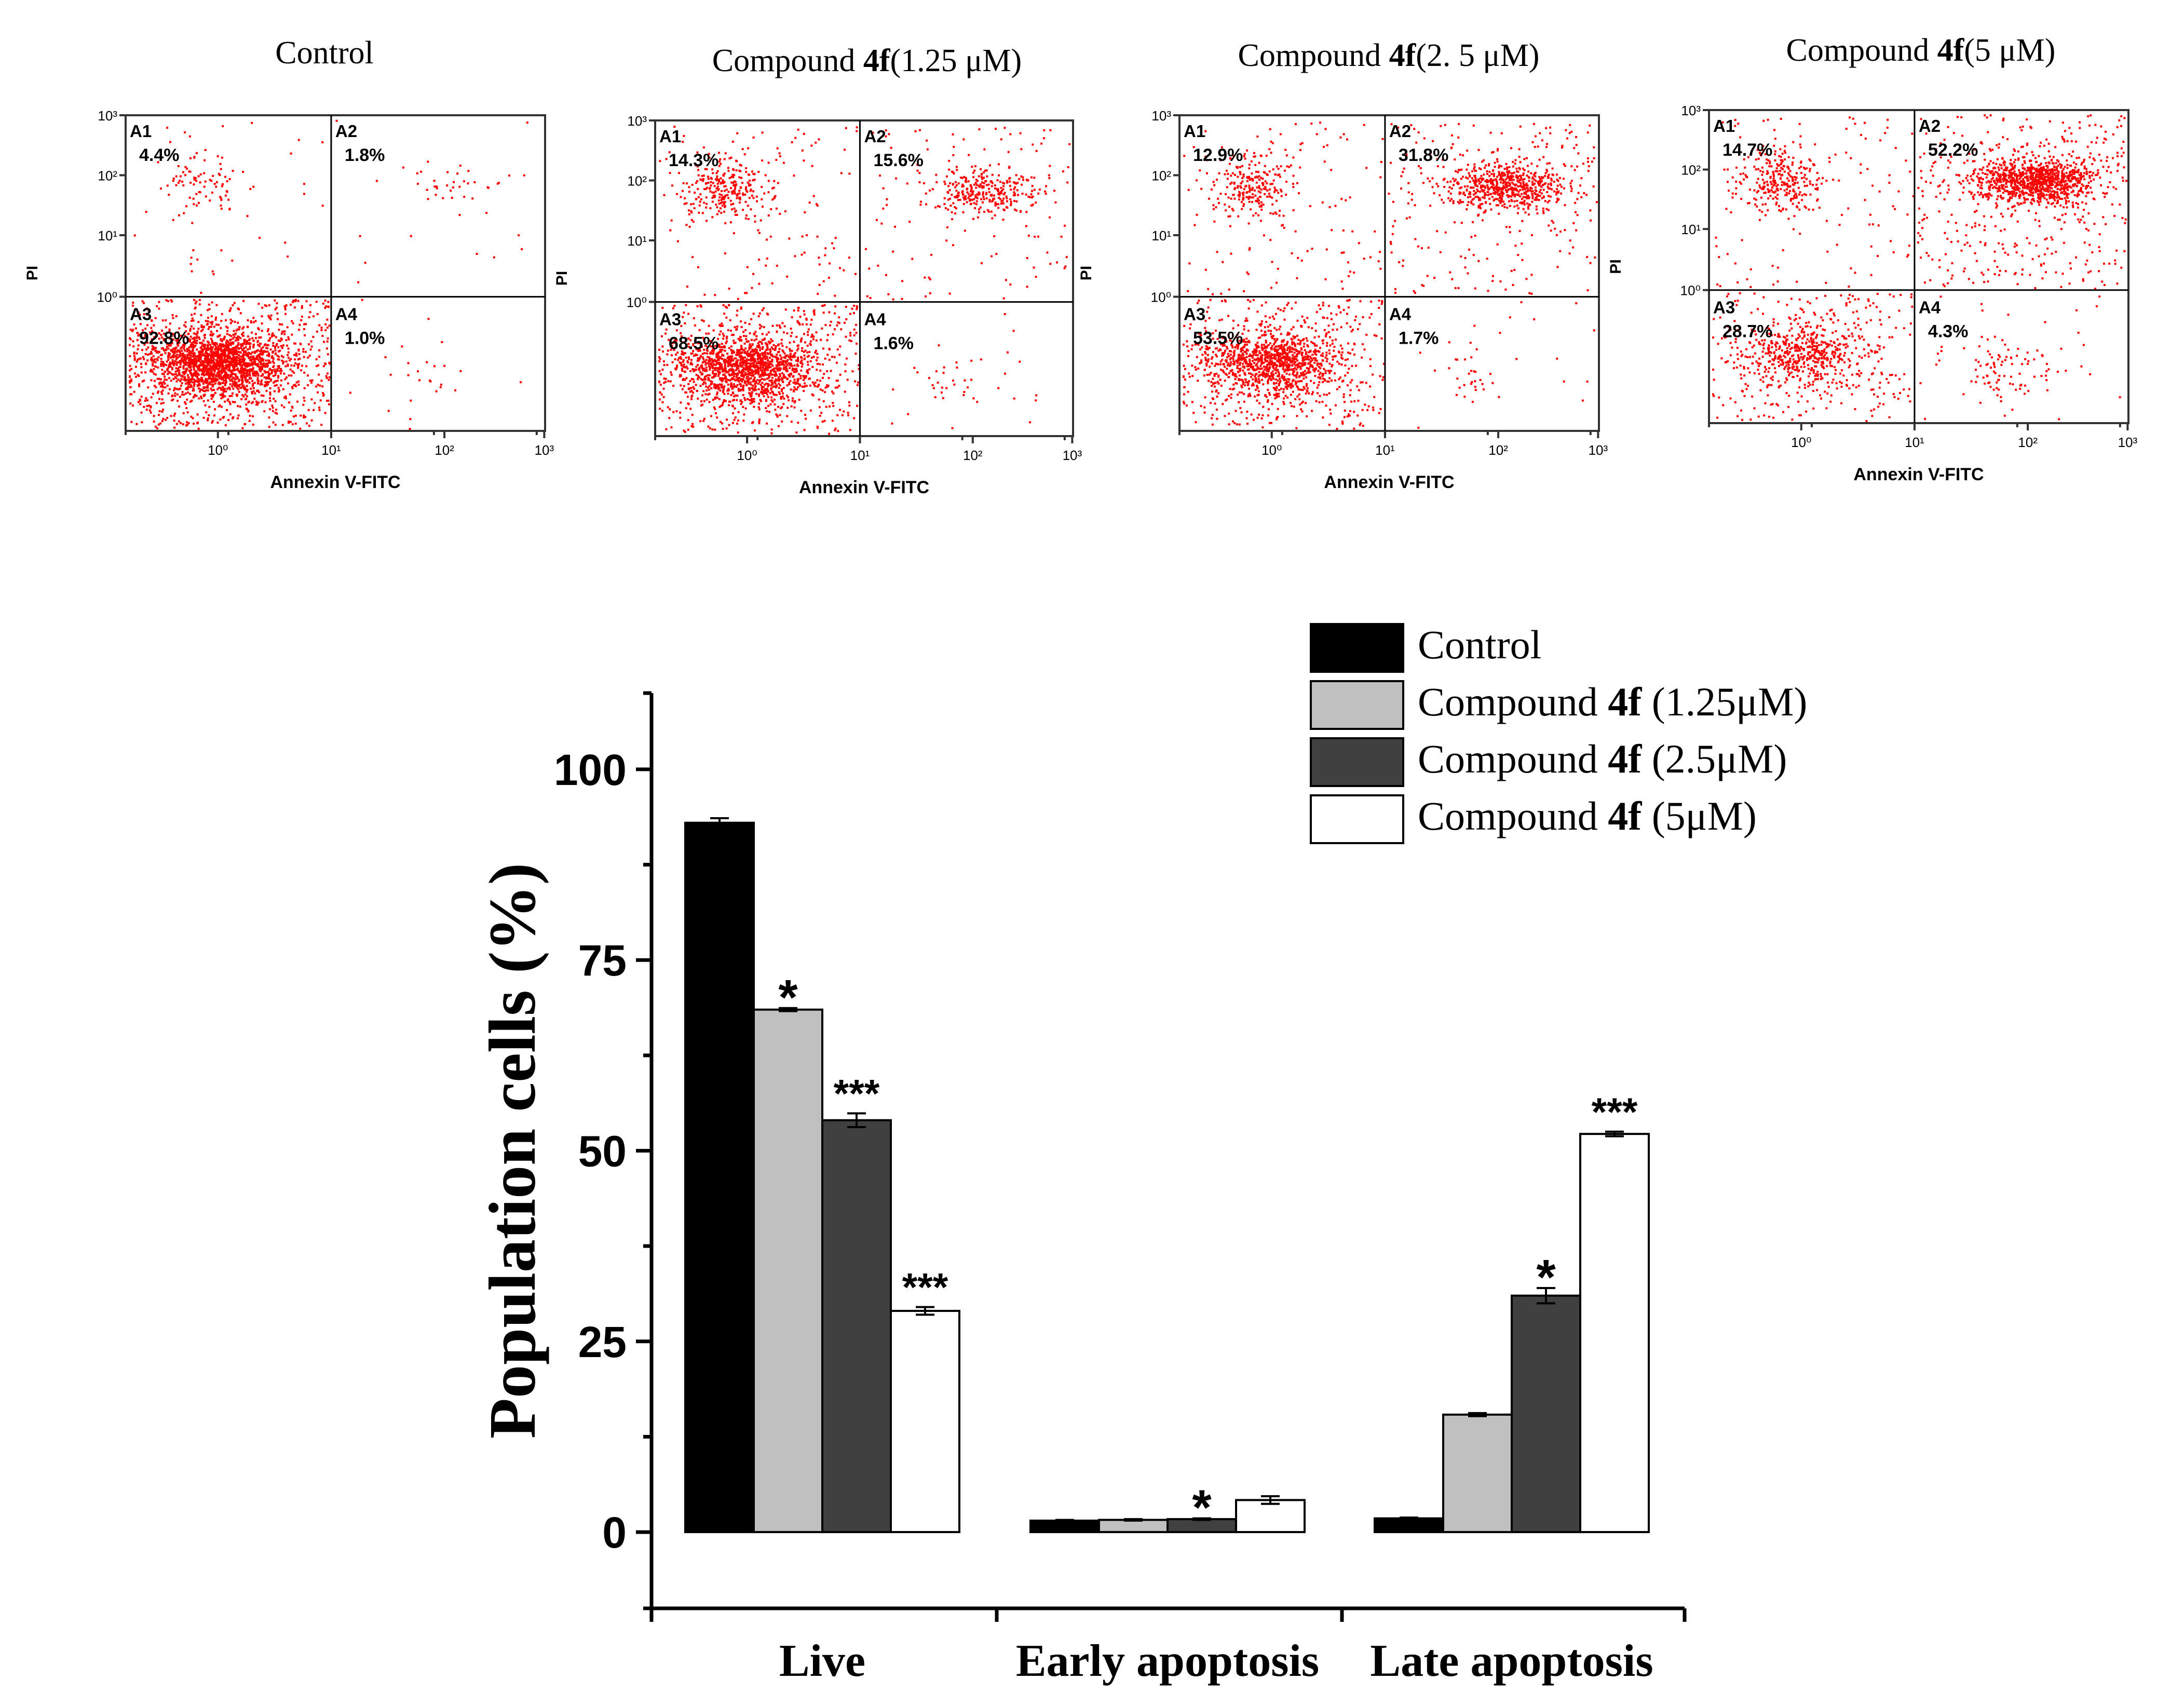  Describe the element at coordinates (1511, 1661) in the screenshot. I see `bar-category-label: Late apoptosis` at that location.